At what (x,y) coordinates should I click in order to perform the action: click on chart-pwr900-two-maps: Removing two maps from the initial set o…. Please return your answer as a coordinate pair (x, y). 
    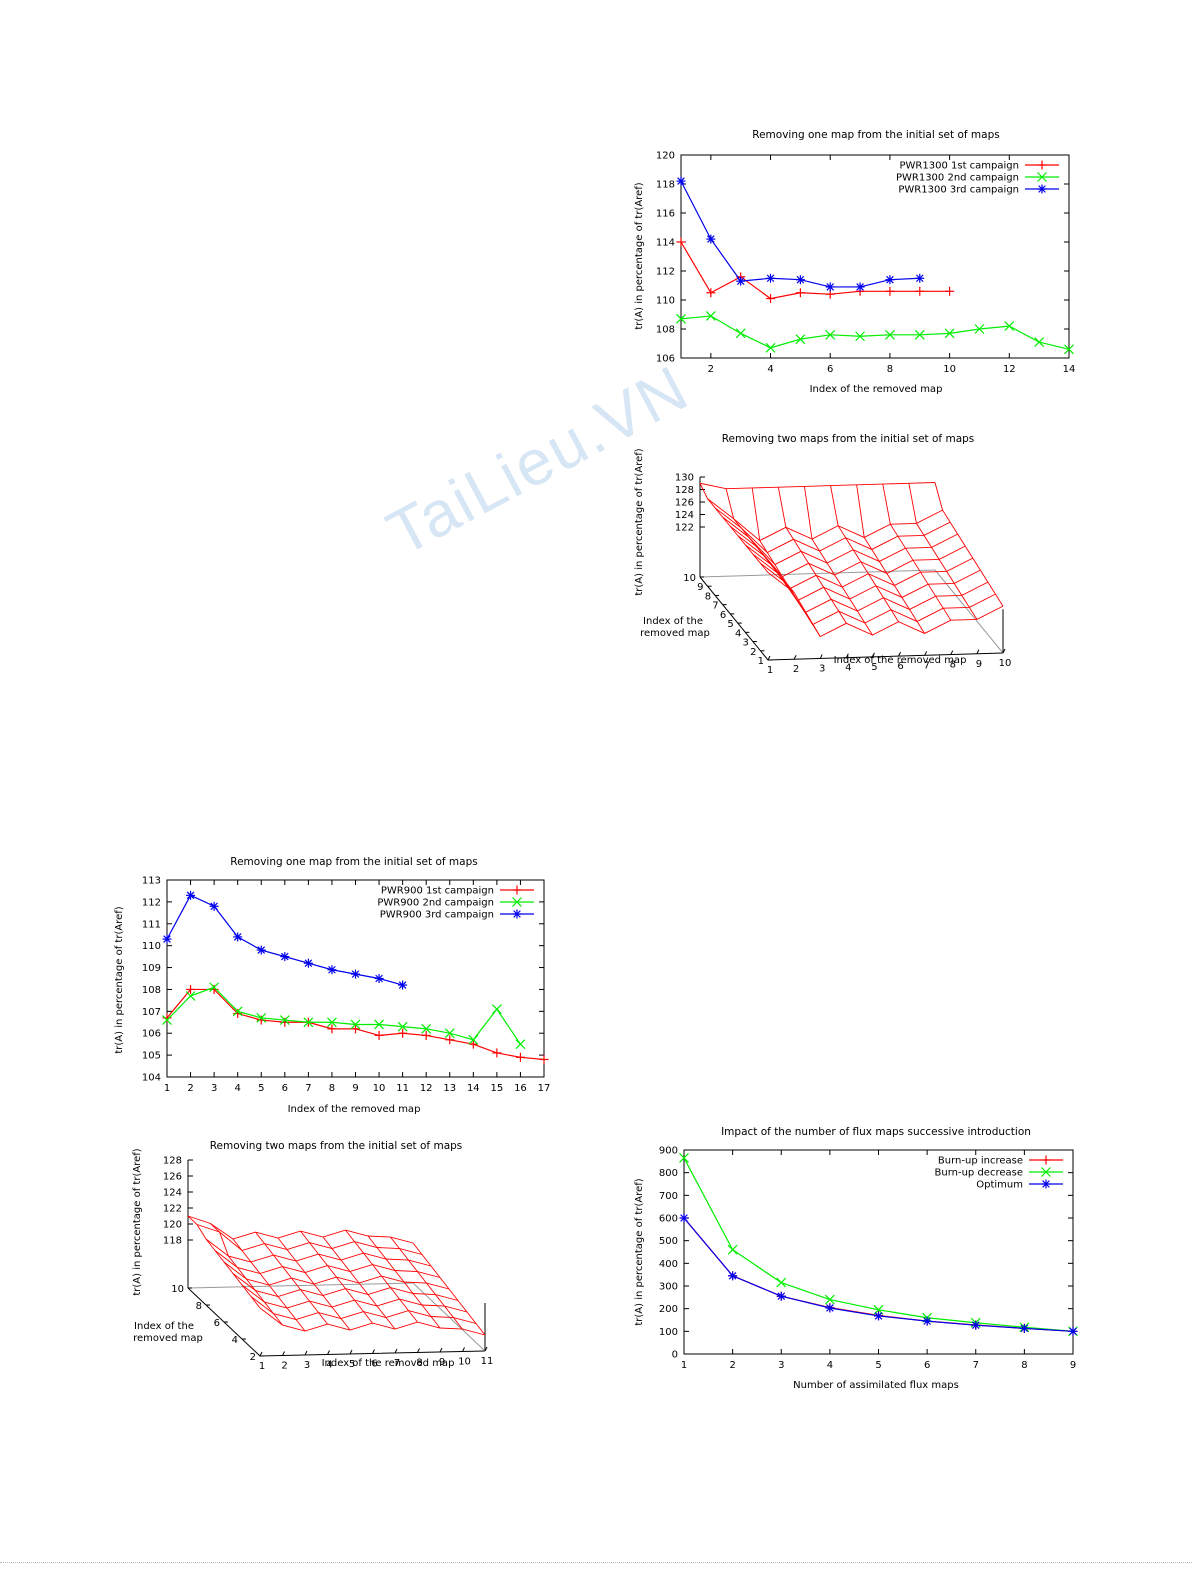
    Looking at the image, I should click on (318, 1254).